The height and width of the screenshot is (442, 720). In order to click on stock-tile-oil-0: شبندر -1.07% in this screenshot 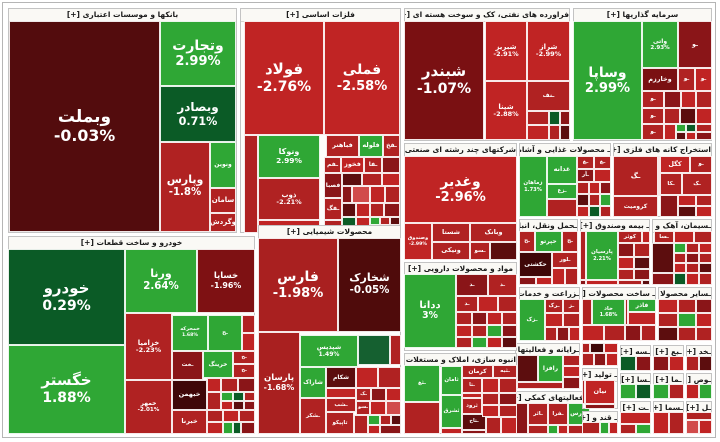, I will do `click(444, 80)`.